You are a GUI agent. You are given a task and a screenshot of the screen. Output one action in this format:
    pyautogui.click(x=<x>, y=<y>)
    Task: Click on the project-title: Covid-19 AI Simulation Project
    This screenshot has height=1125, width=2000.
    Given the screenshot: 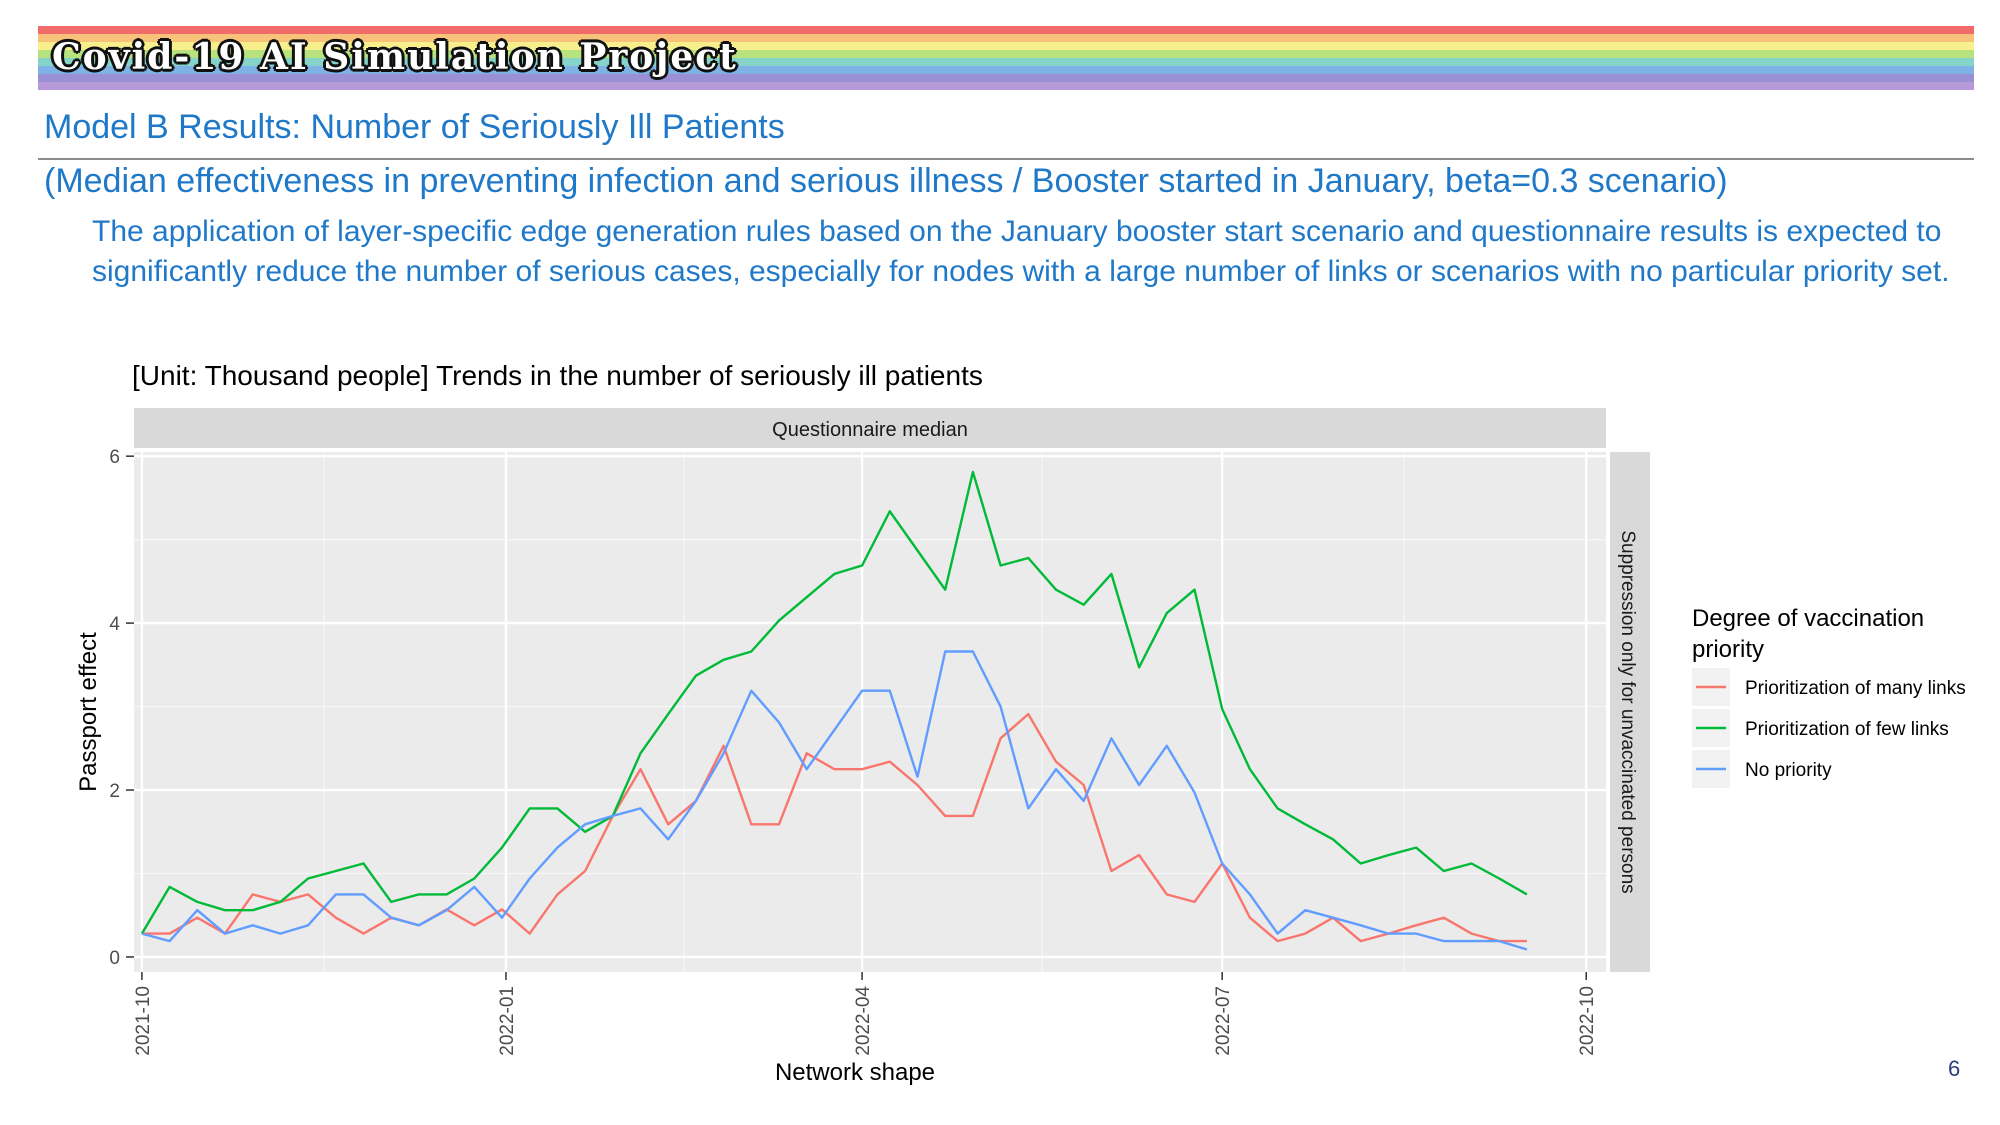 What is the action you would take?
    pyautogui.click(x=395, y=57)
    